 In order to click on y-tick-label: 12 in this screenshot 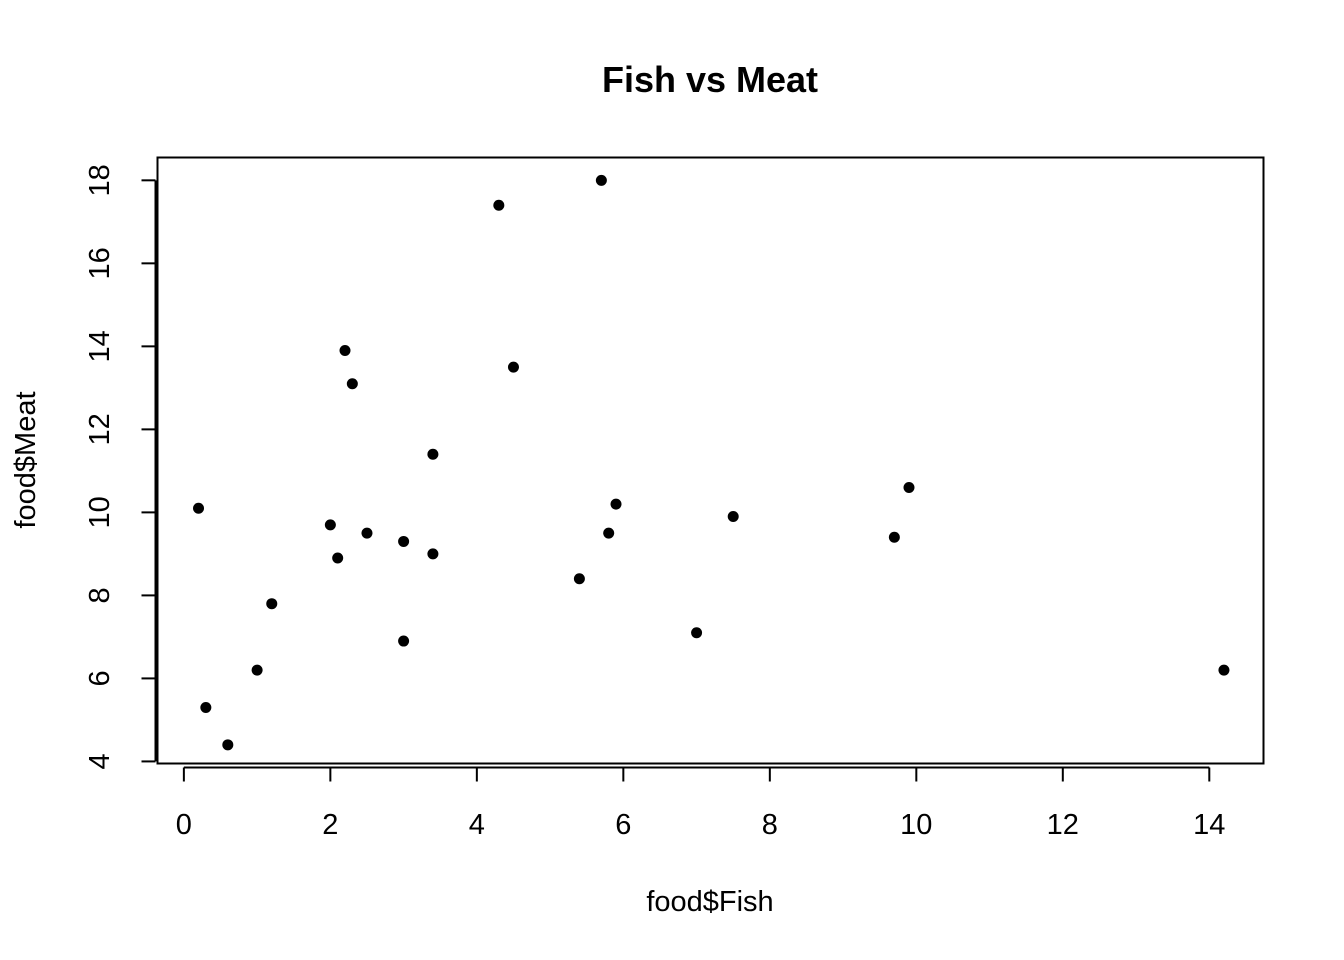, I will do `click(100, 429)`.